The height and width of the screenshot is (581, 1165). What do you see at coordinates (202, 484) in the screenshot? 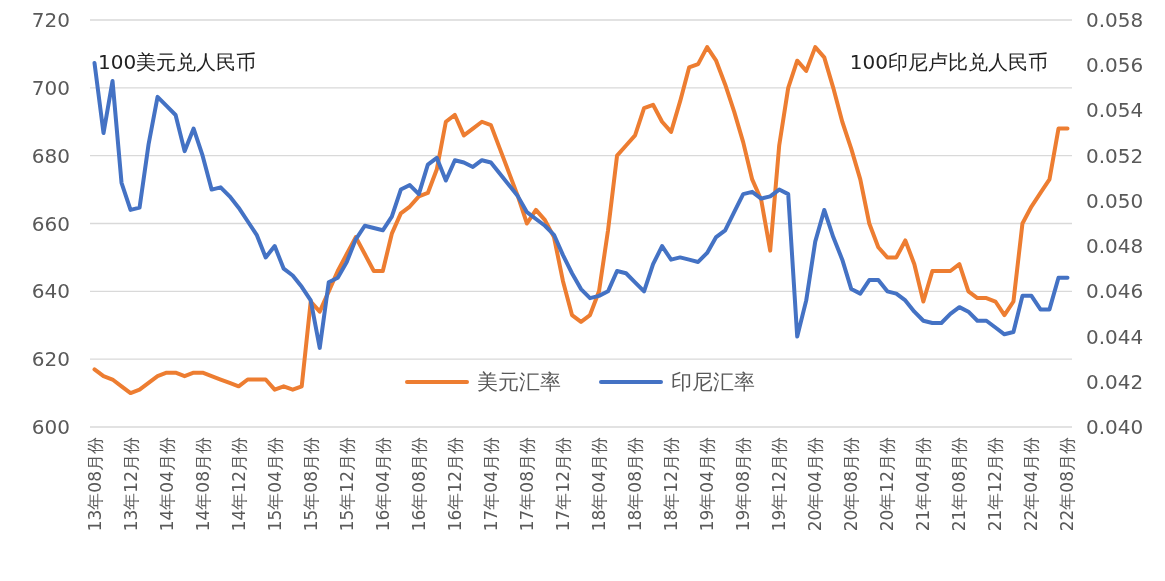
I see `x-tick-label: 14年08月份` at bounding box center [202, 484].